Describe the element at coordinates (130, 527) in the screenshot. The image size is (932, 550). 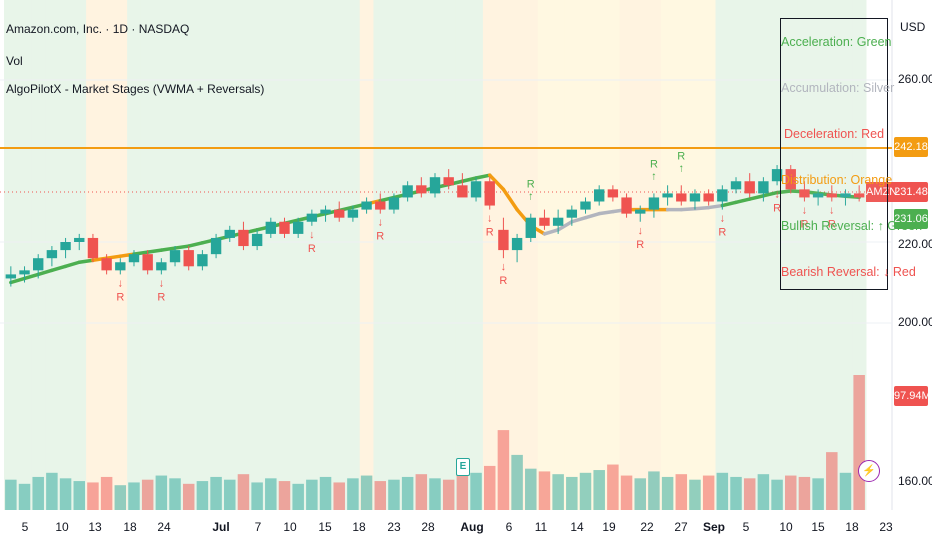
I see `time-tick: 18` at that location.